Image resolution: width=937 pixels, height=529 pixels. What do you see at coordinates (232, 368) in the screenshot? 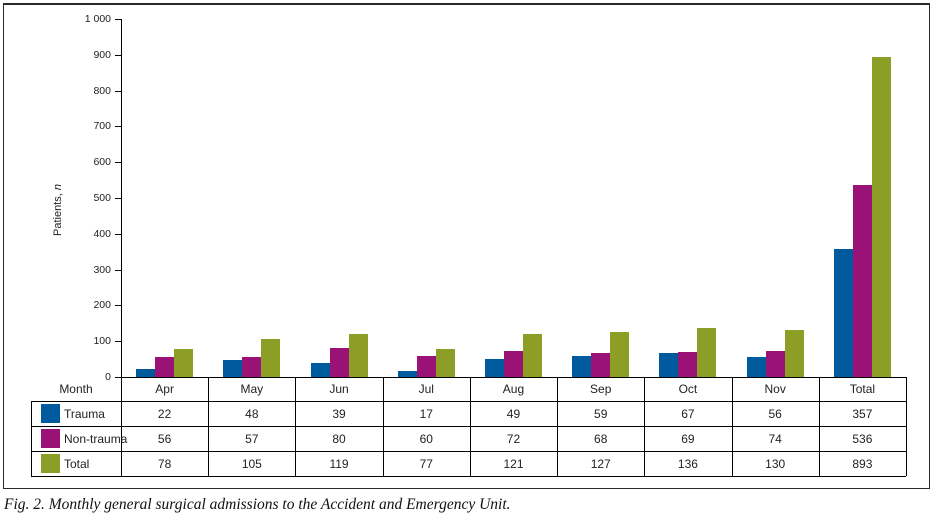
I see `bar-trauma-may` at bounding box center [232, 368].